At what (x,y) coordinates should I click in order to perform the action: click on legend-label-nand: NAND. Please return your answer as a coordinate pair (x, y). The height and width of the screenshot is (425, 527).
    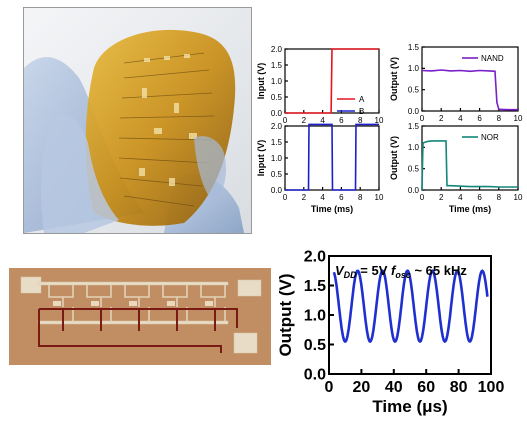
    Looking at the image, I should click on (492, 58).